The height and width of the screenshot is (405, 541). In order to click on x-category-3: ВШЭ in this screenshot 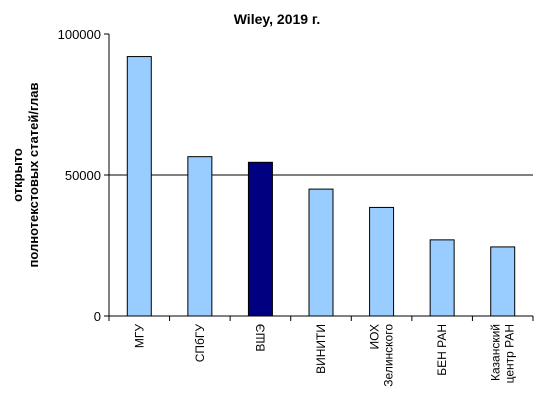, I will do `click(260, 338)`.